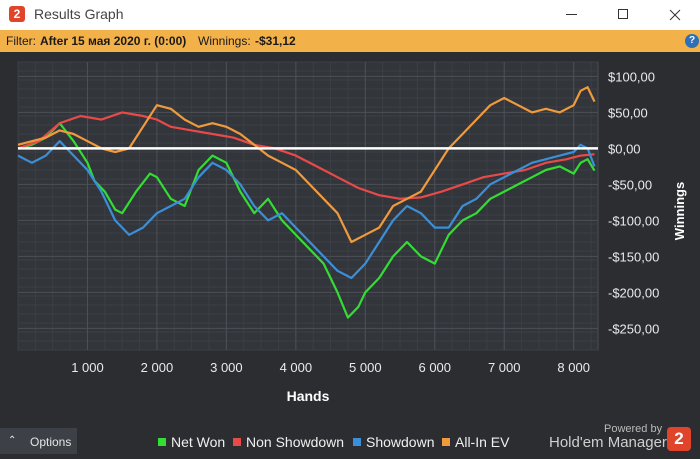  Describe the element at coordinates (679, 211) in the screenshot. I see `y-axis-title: Winnings` at that location.